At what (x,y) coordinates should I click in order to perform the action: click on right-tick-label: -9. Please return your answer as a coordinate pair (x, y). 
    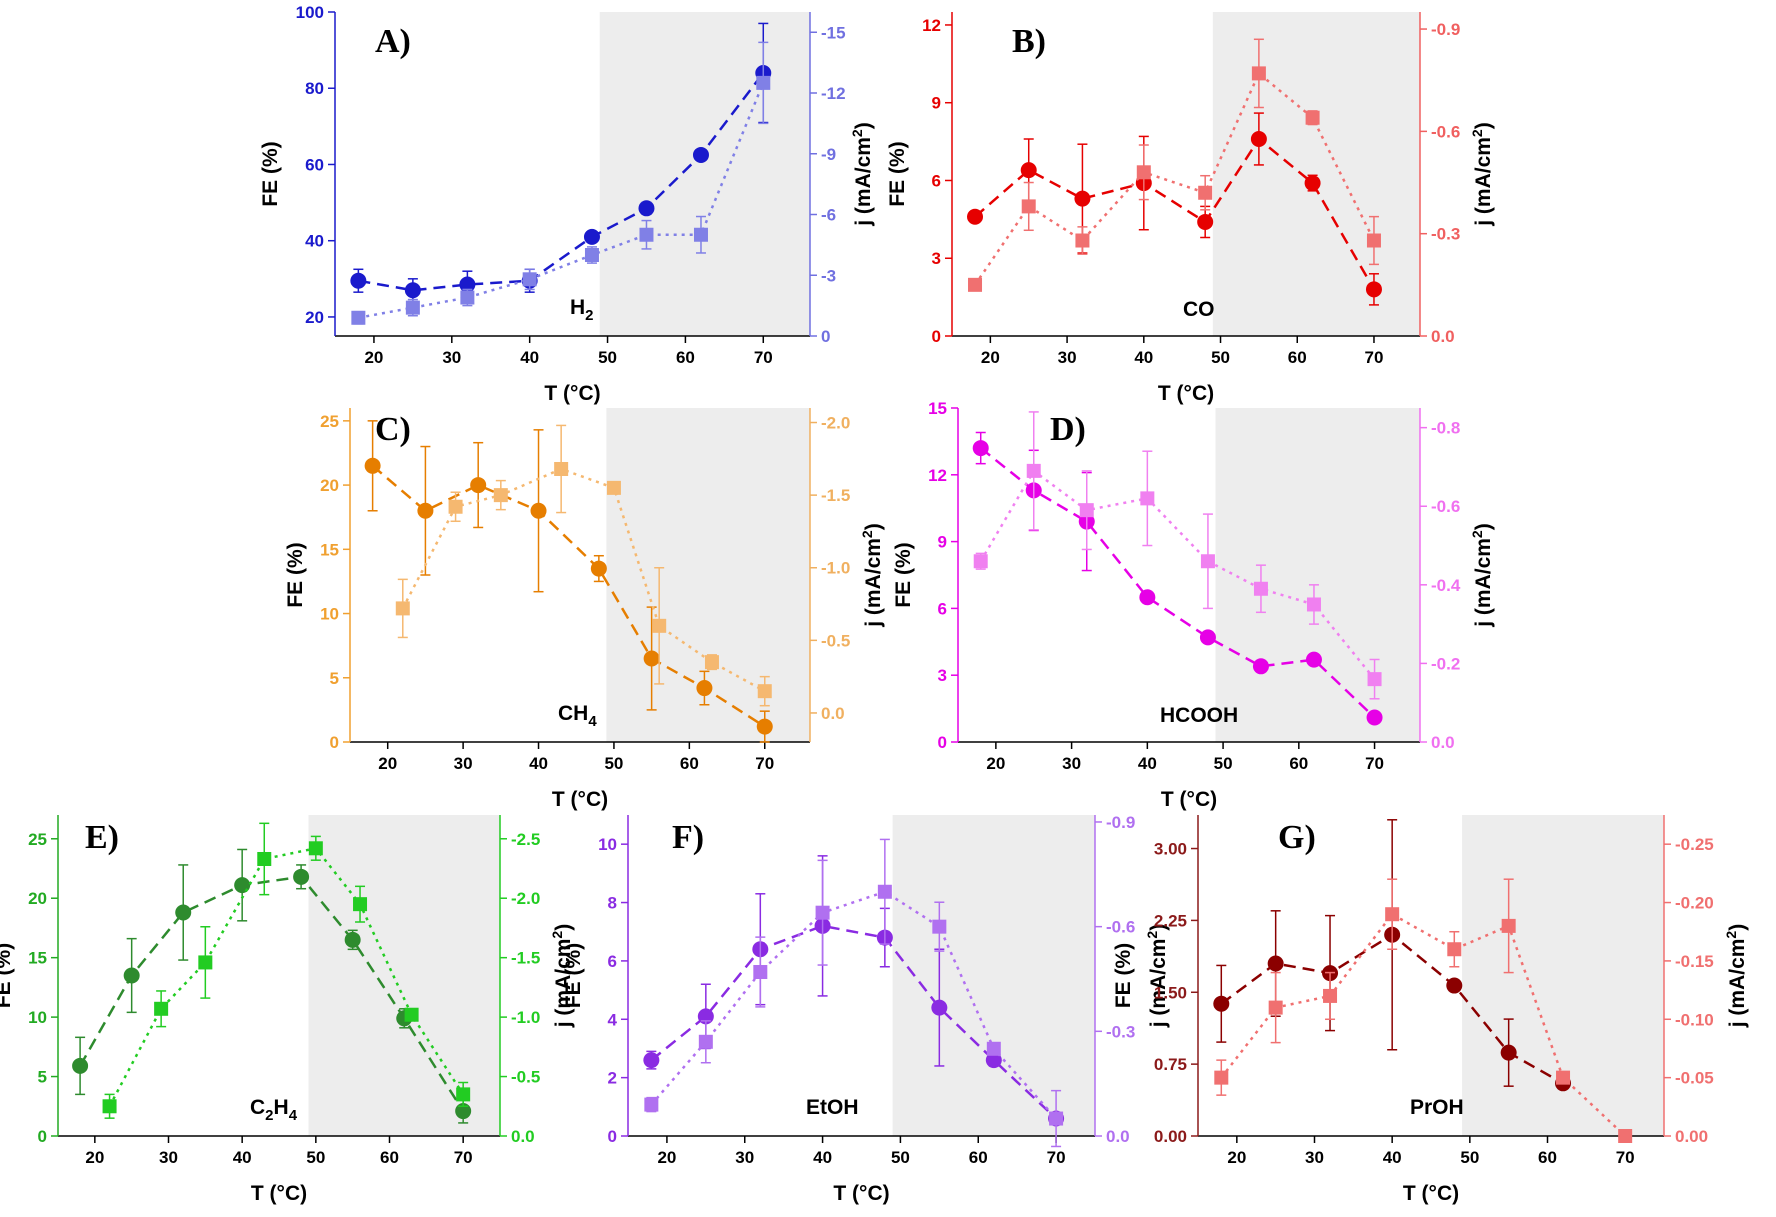
    Looking at the image, I should click on (828, 154).